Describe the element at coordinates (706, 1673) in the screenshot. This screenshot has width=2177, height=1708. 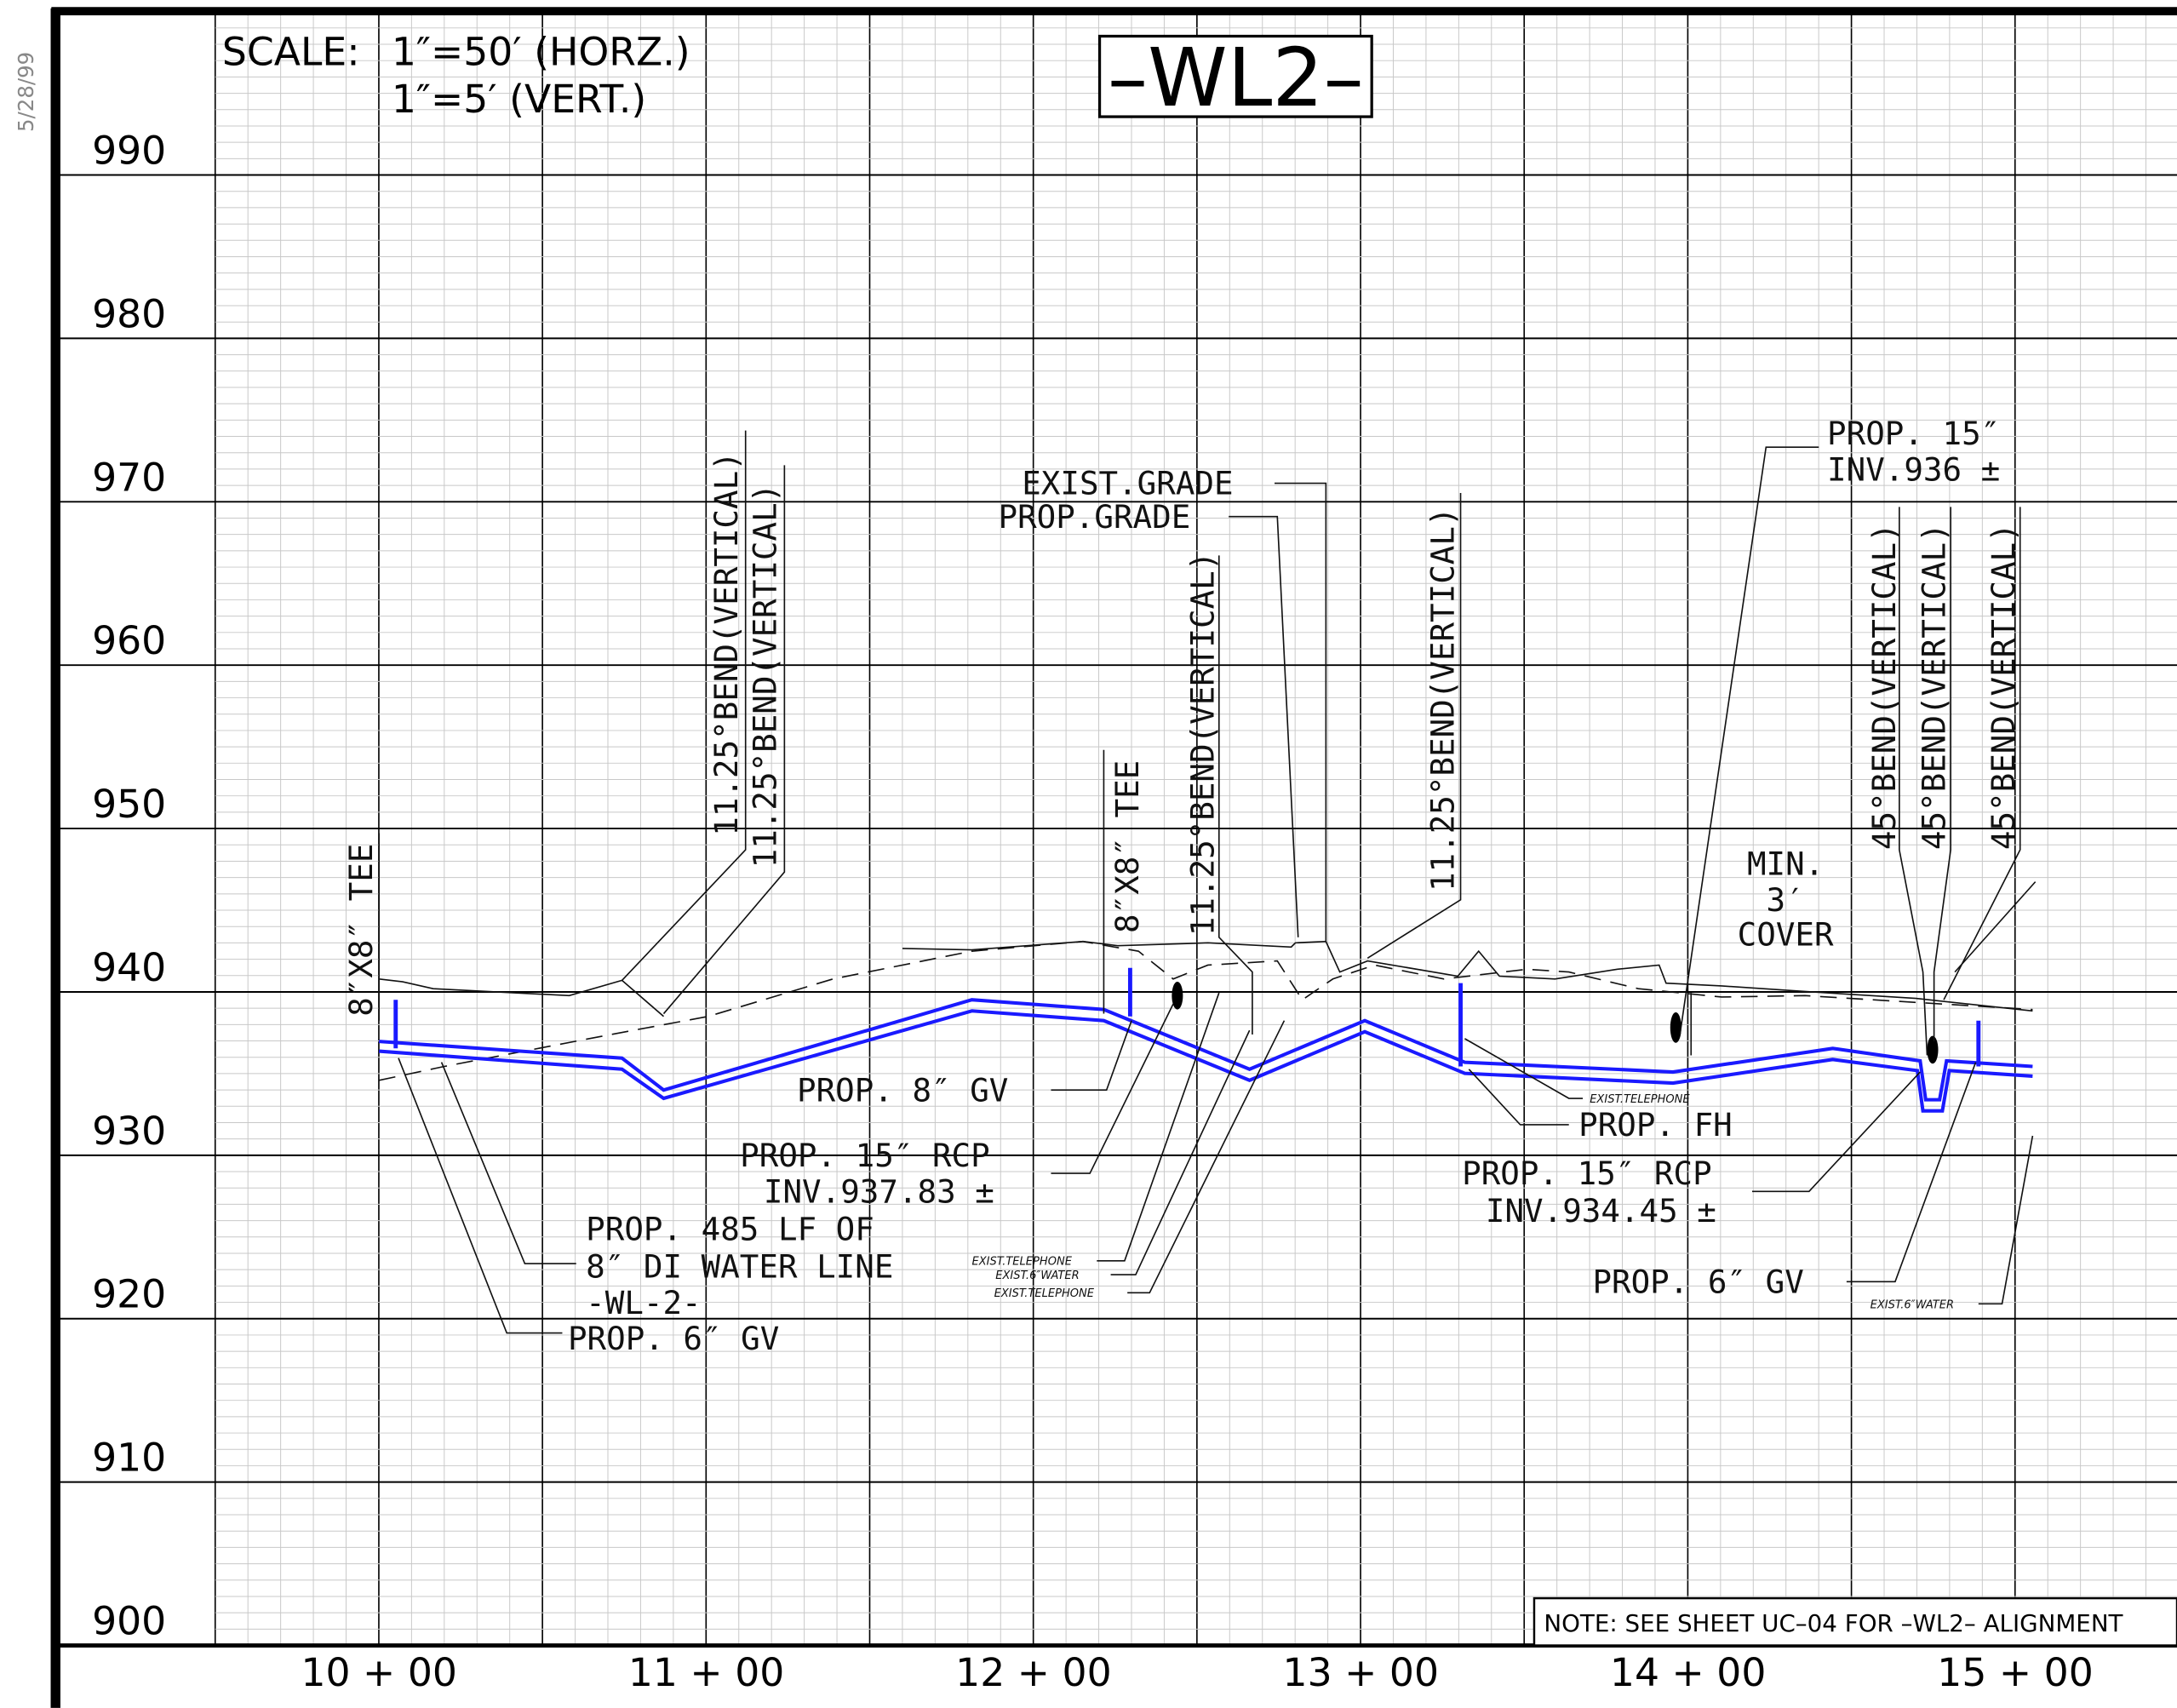
I see `station-label: 11 + 00` at that location.